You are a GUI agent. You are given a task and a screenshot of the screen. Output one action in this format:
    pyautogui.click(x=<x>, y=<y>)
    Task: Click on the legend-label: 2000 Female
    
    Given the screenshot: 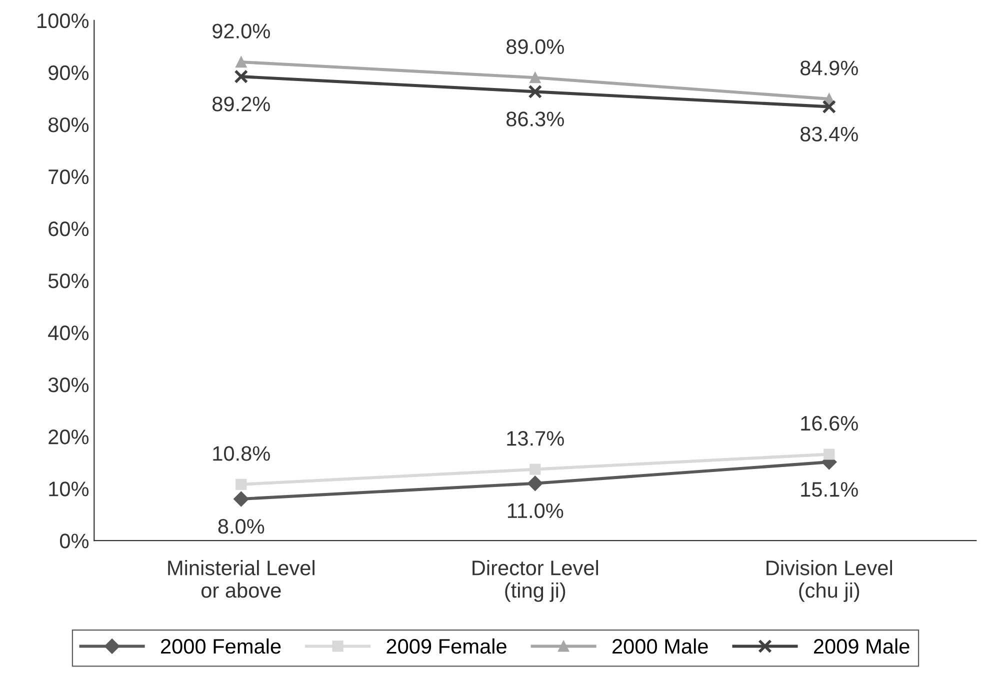 What is the action you would take?
    pyautogui.click(x=221, y=646)
    